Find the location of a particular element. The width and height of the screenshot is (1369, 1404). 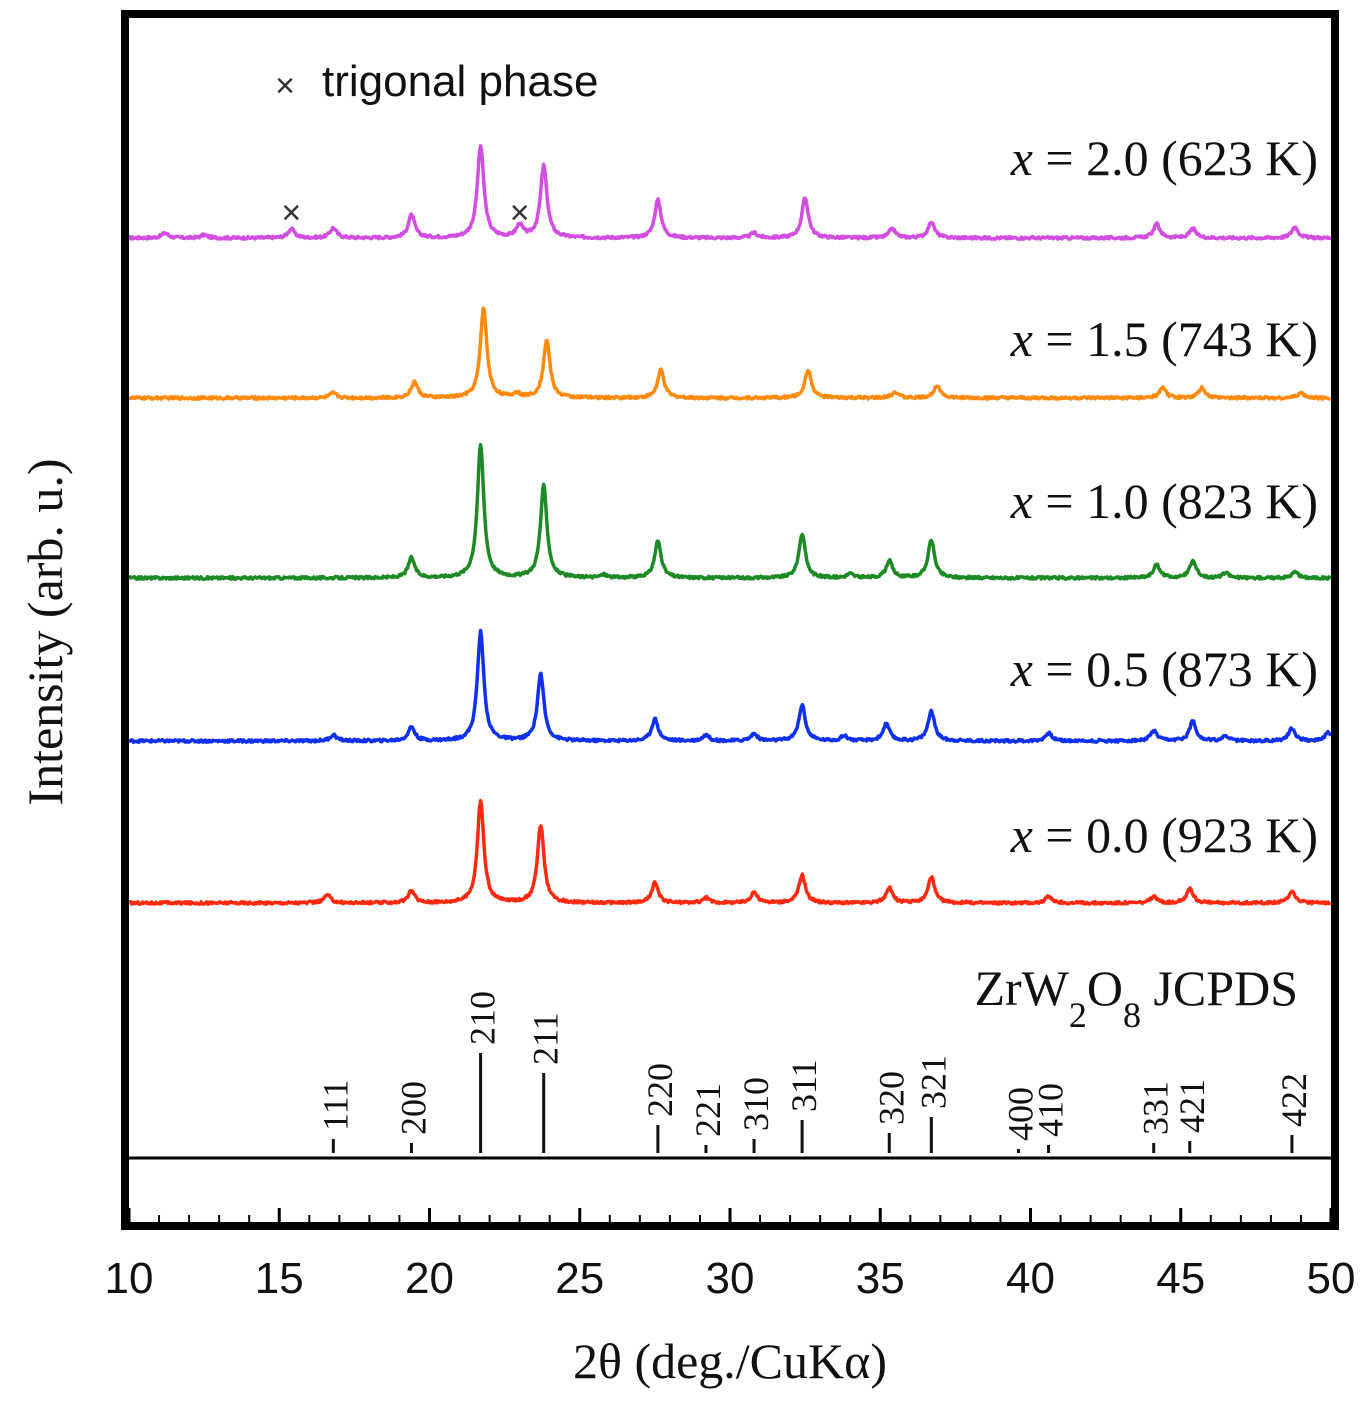

x-tick-label: 40 is located at coordinates (1030, 1278).